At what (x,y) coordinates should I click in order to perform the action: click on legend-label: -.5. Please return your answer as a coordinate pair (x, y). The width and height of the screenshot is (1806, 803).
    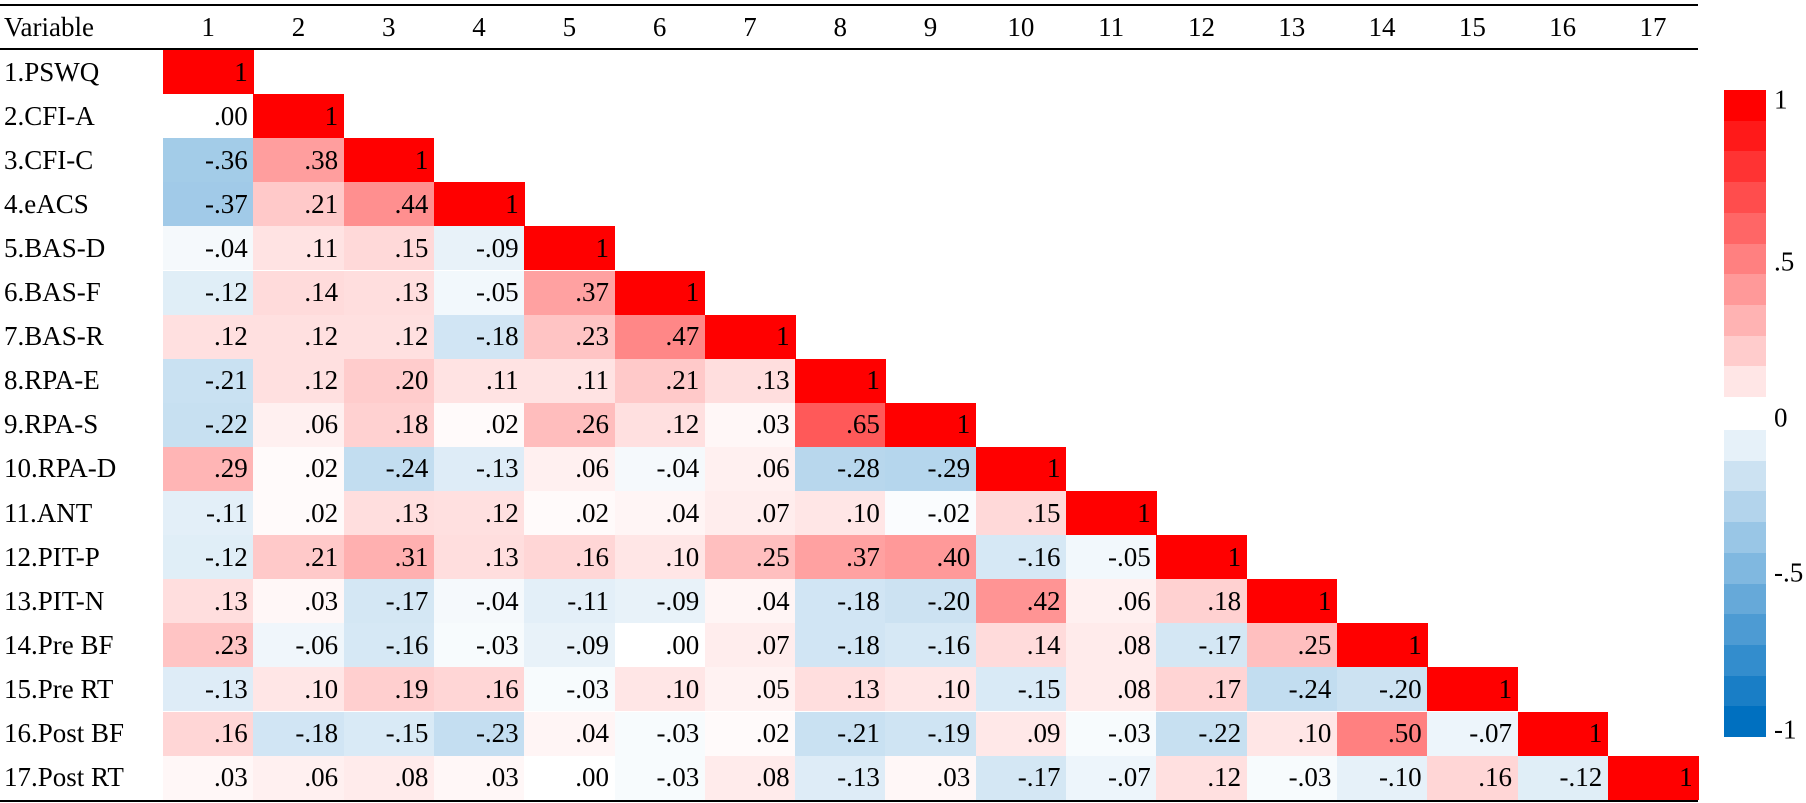
    Looking at the image, I should click on (1789, 572).